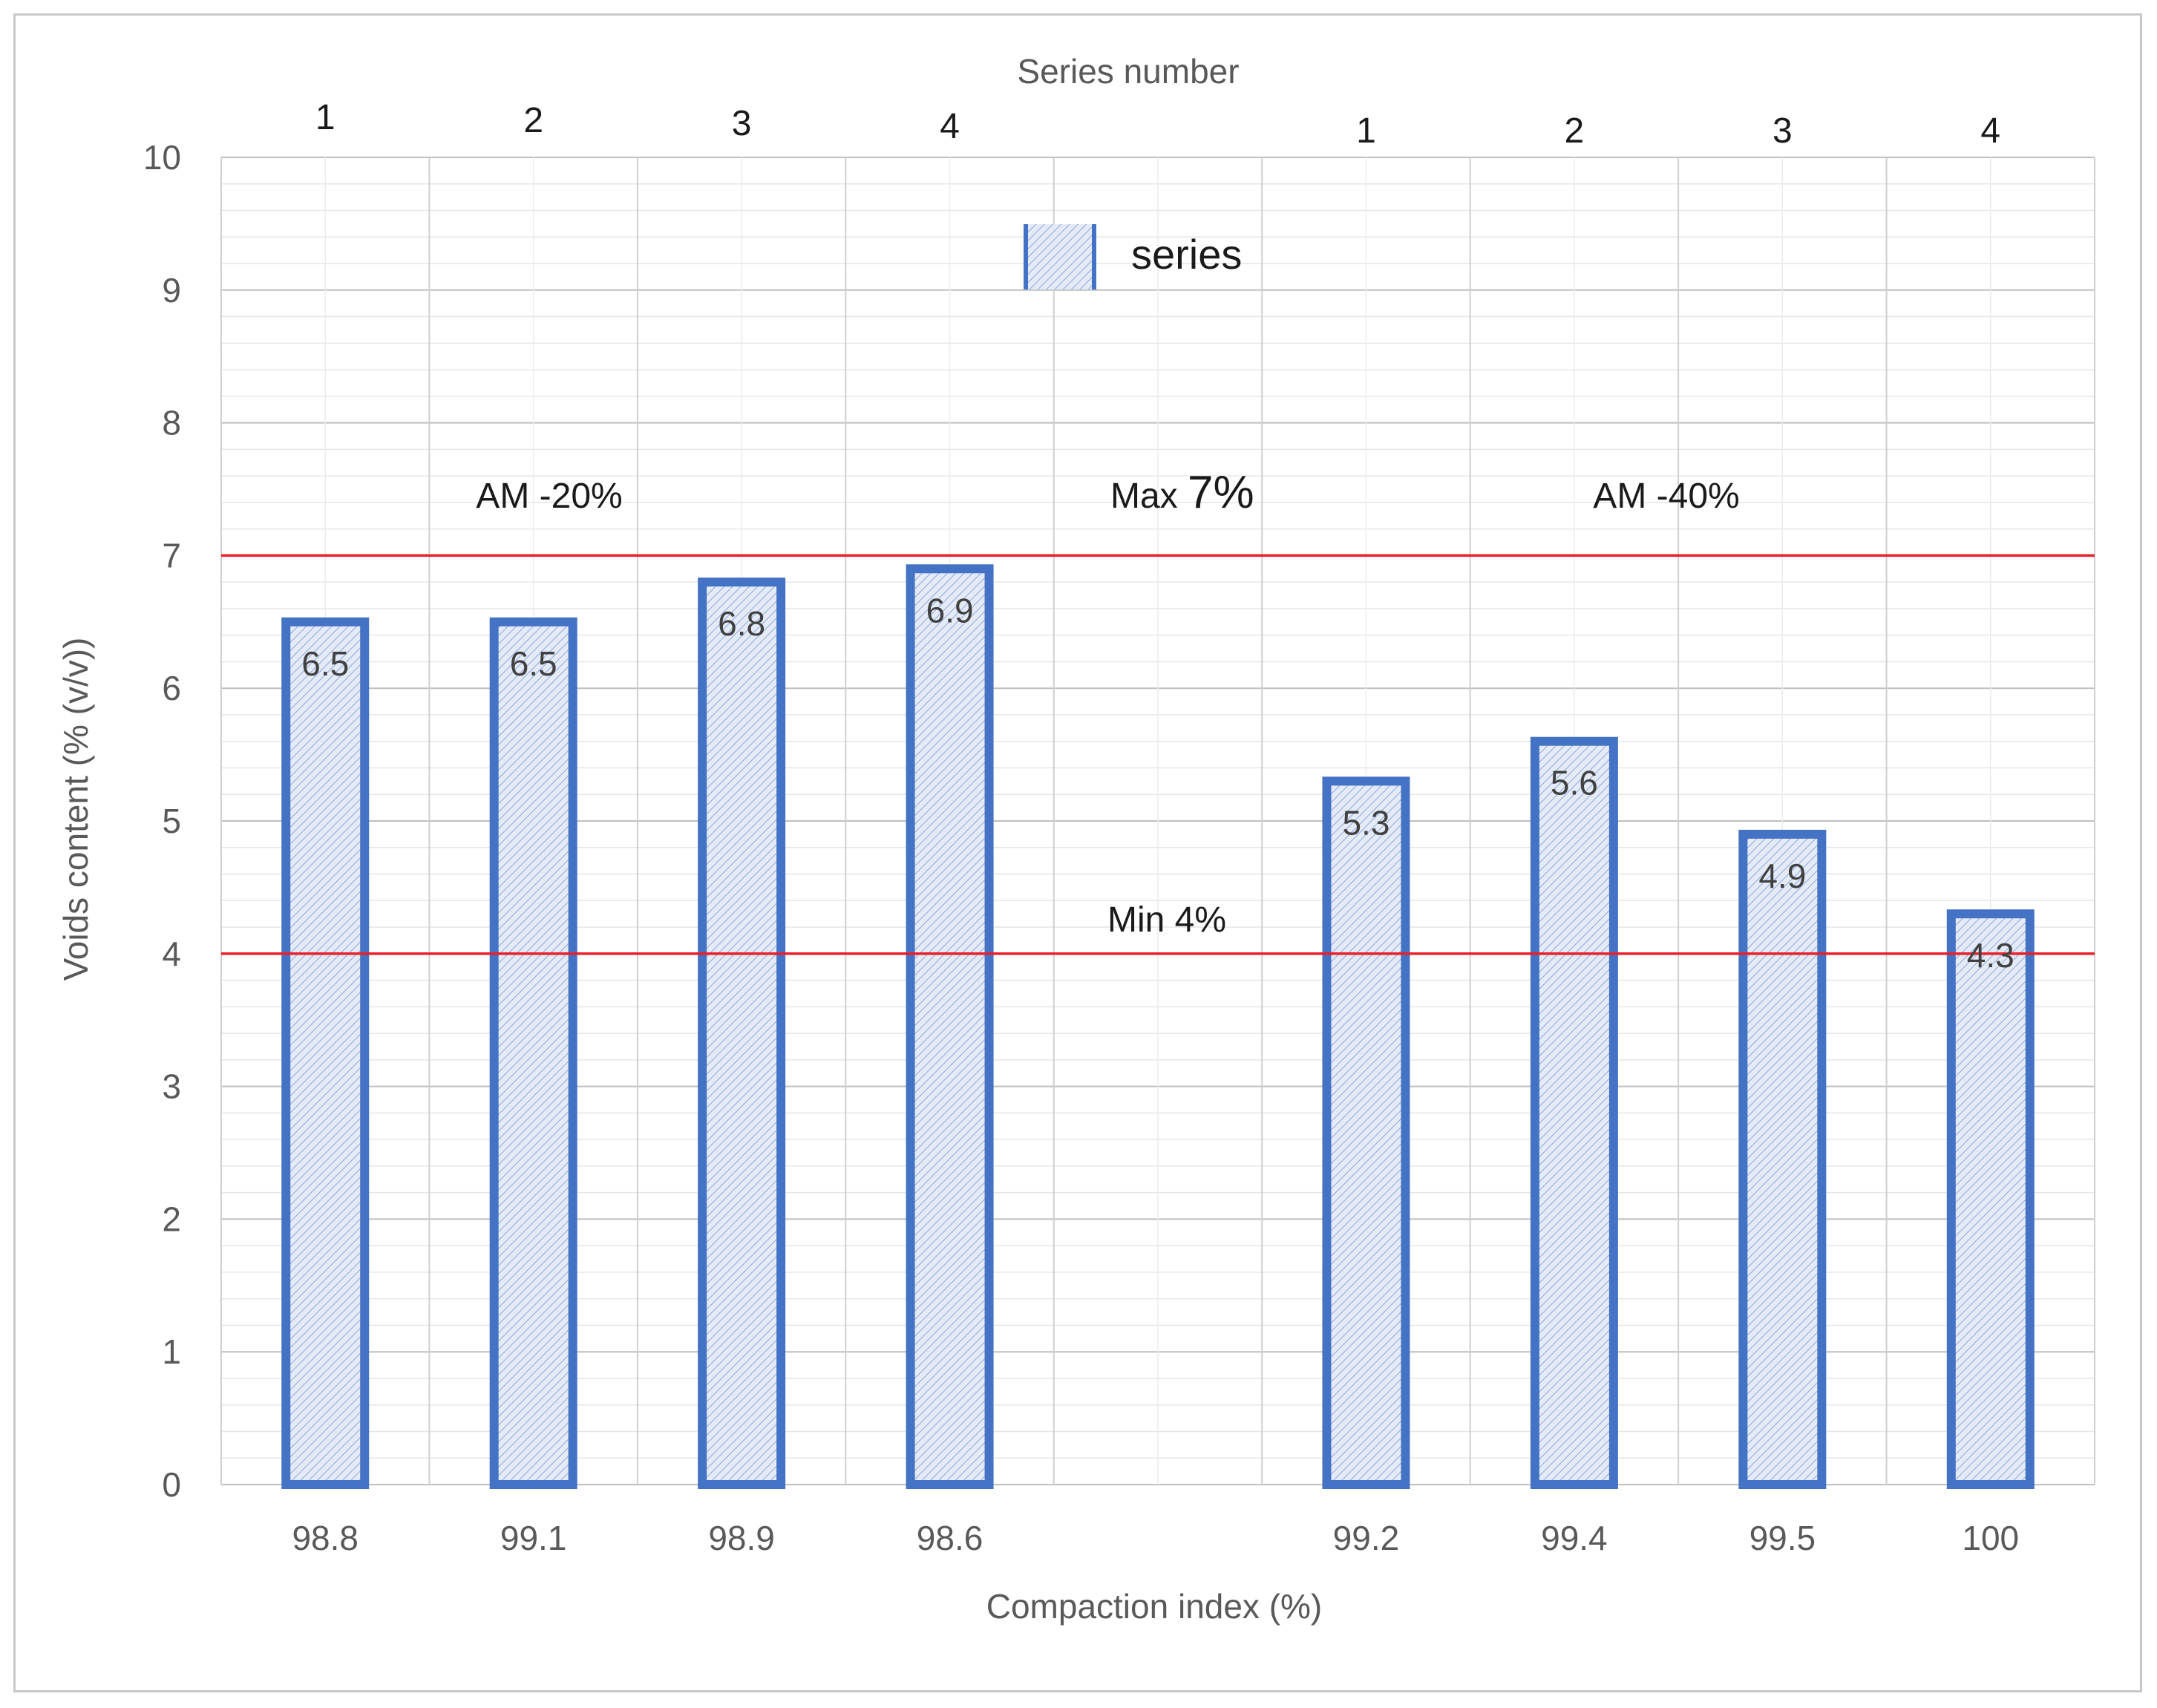  Describe the element at coordinates (549, 497) in the screenshot. I see `group1-label: AM -20%` at that location.